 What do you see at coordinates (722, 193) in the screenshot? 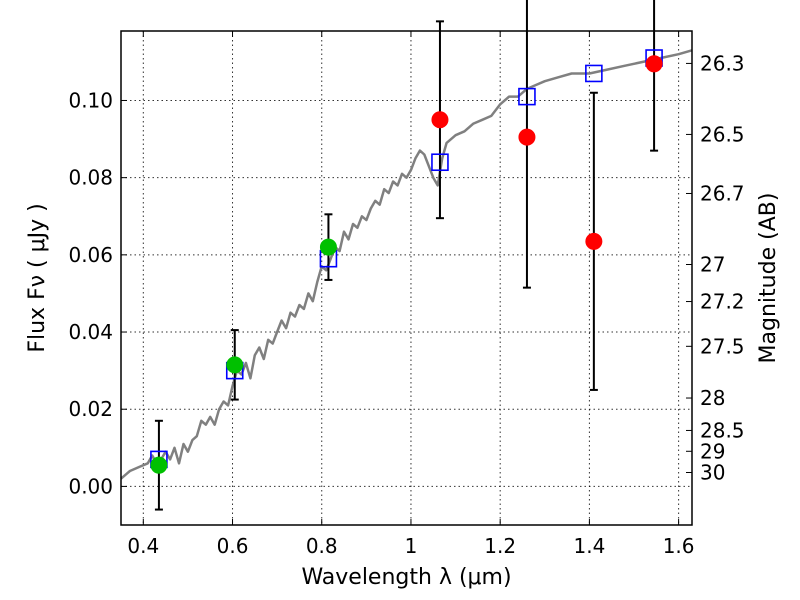
I see `magnitude-tick-label: 26.7` at bounding box center [722, 193].